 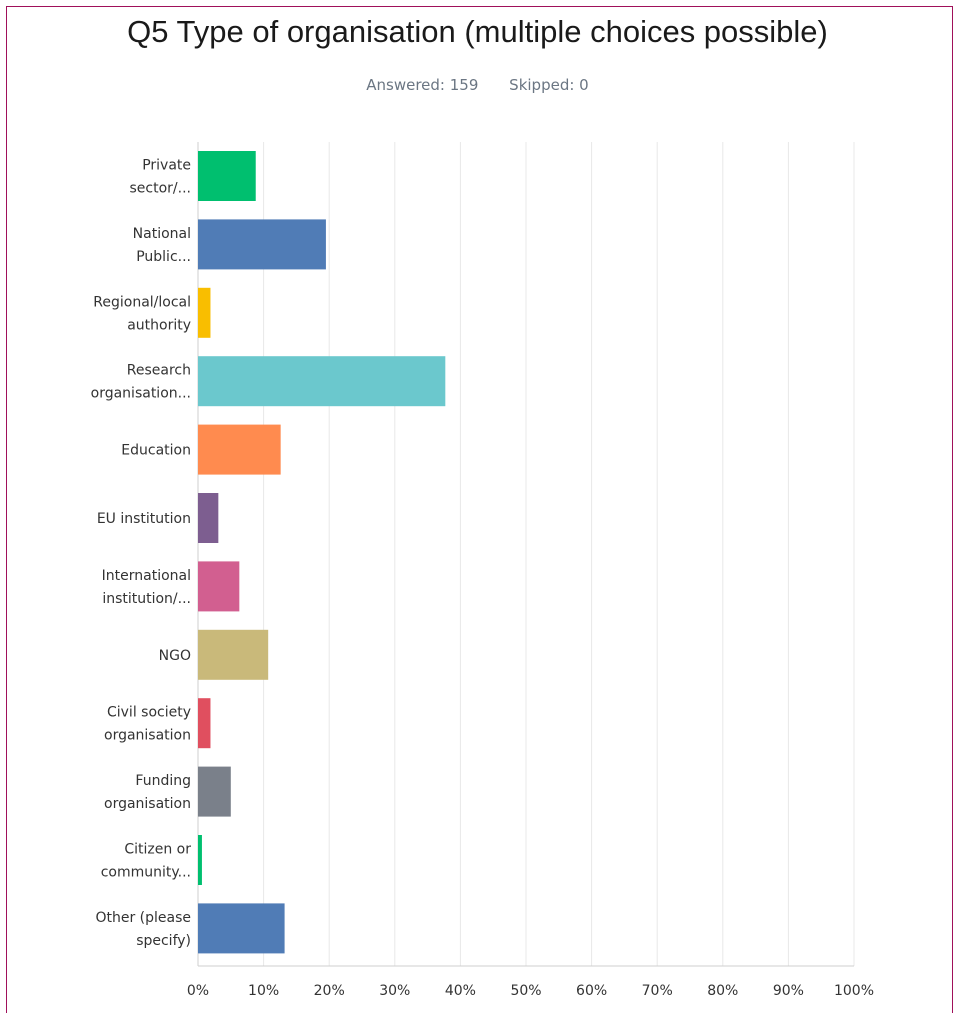 I want to click on answered-count: Answered: 159, so click(x=422, y=85).